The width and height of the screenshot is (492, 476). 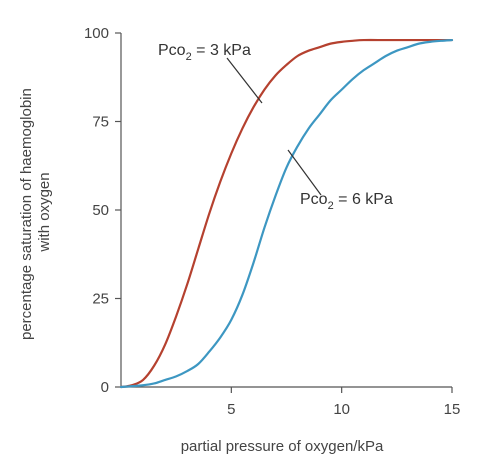 What do you see at coordinates (346, 201) in the screenshot?
I see `annotation-label-2: Pco2 = 6 kPa` at bounding box center [346, 201].